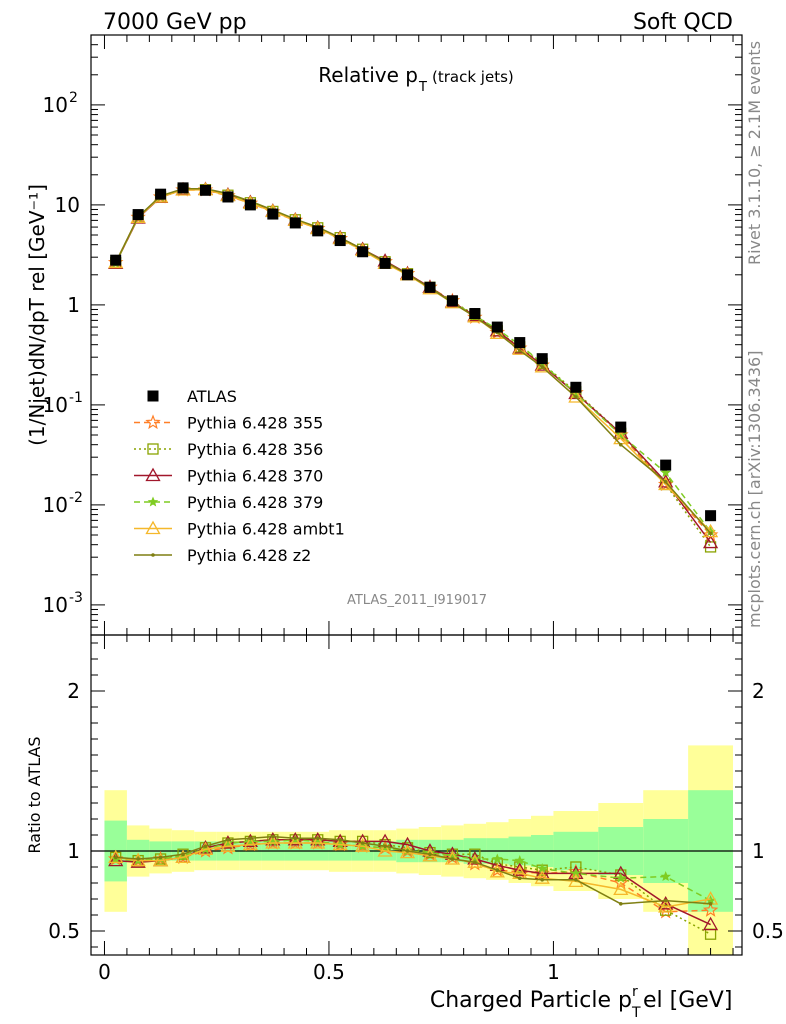 Image resolution: width=786 pixels, height=1024 pixels. Describe the element at coordinates (73, 98) in the screenshot. I see `y-tick-label-exponent: 2` at that location.